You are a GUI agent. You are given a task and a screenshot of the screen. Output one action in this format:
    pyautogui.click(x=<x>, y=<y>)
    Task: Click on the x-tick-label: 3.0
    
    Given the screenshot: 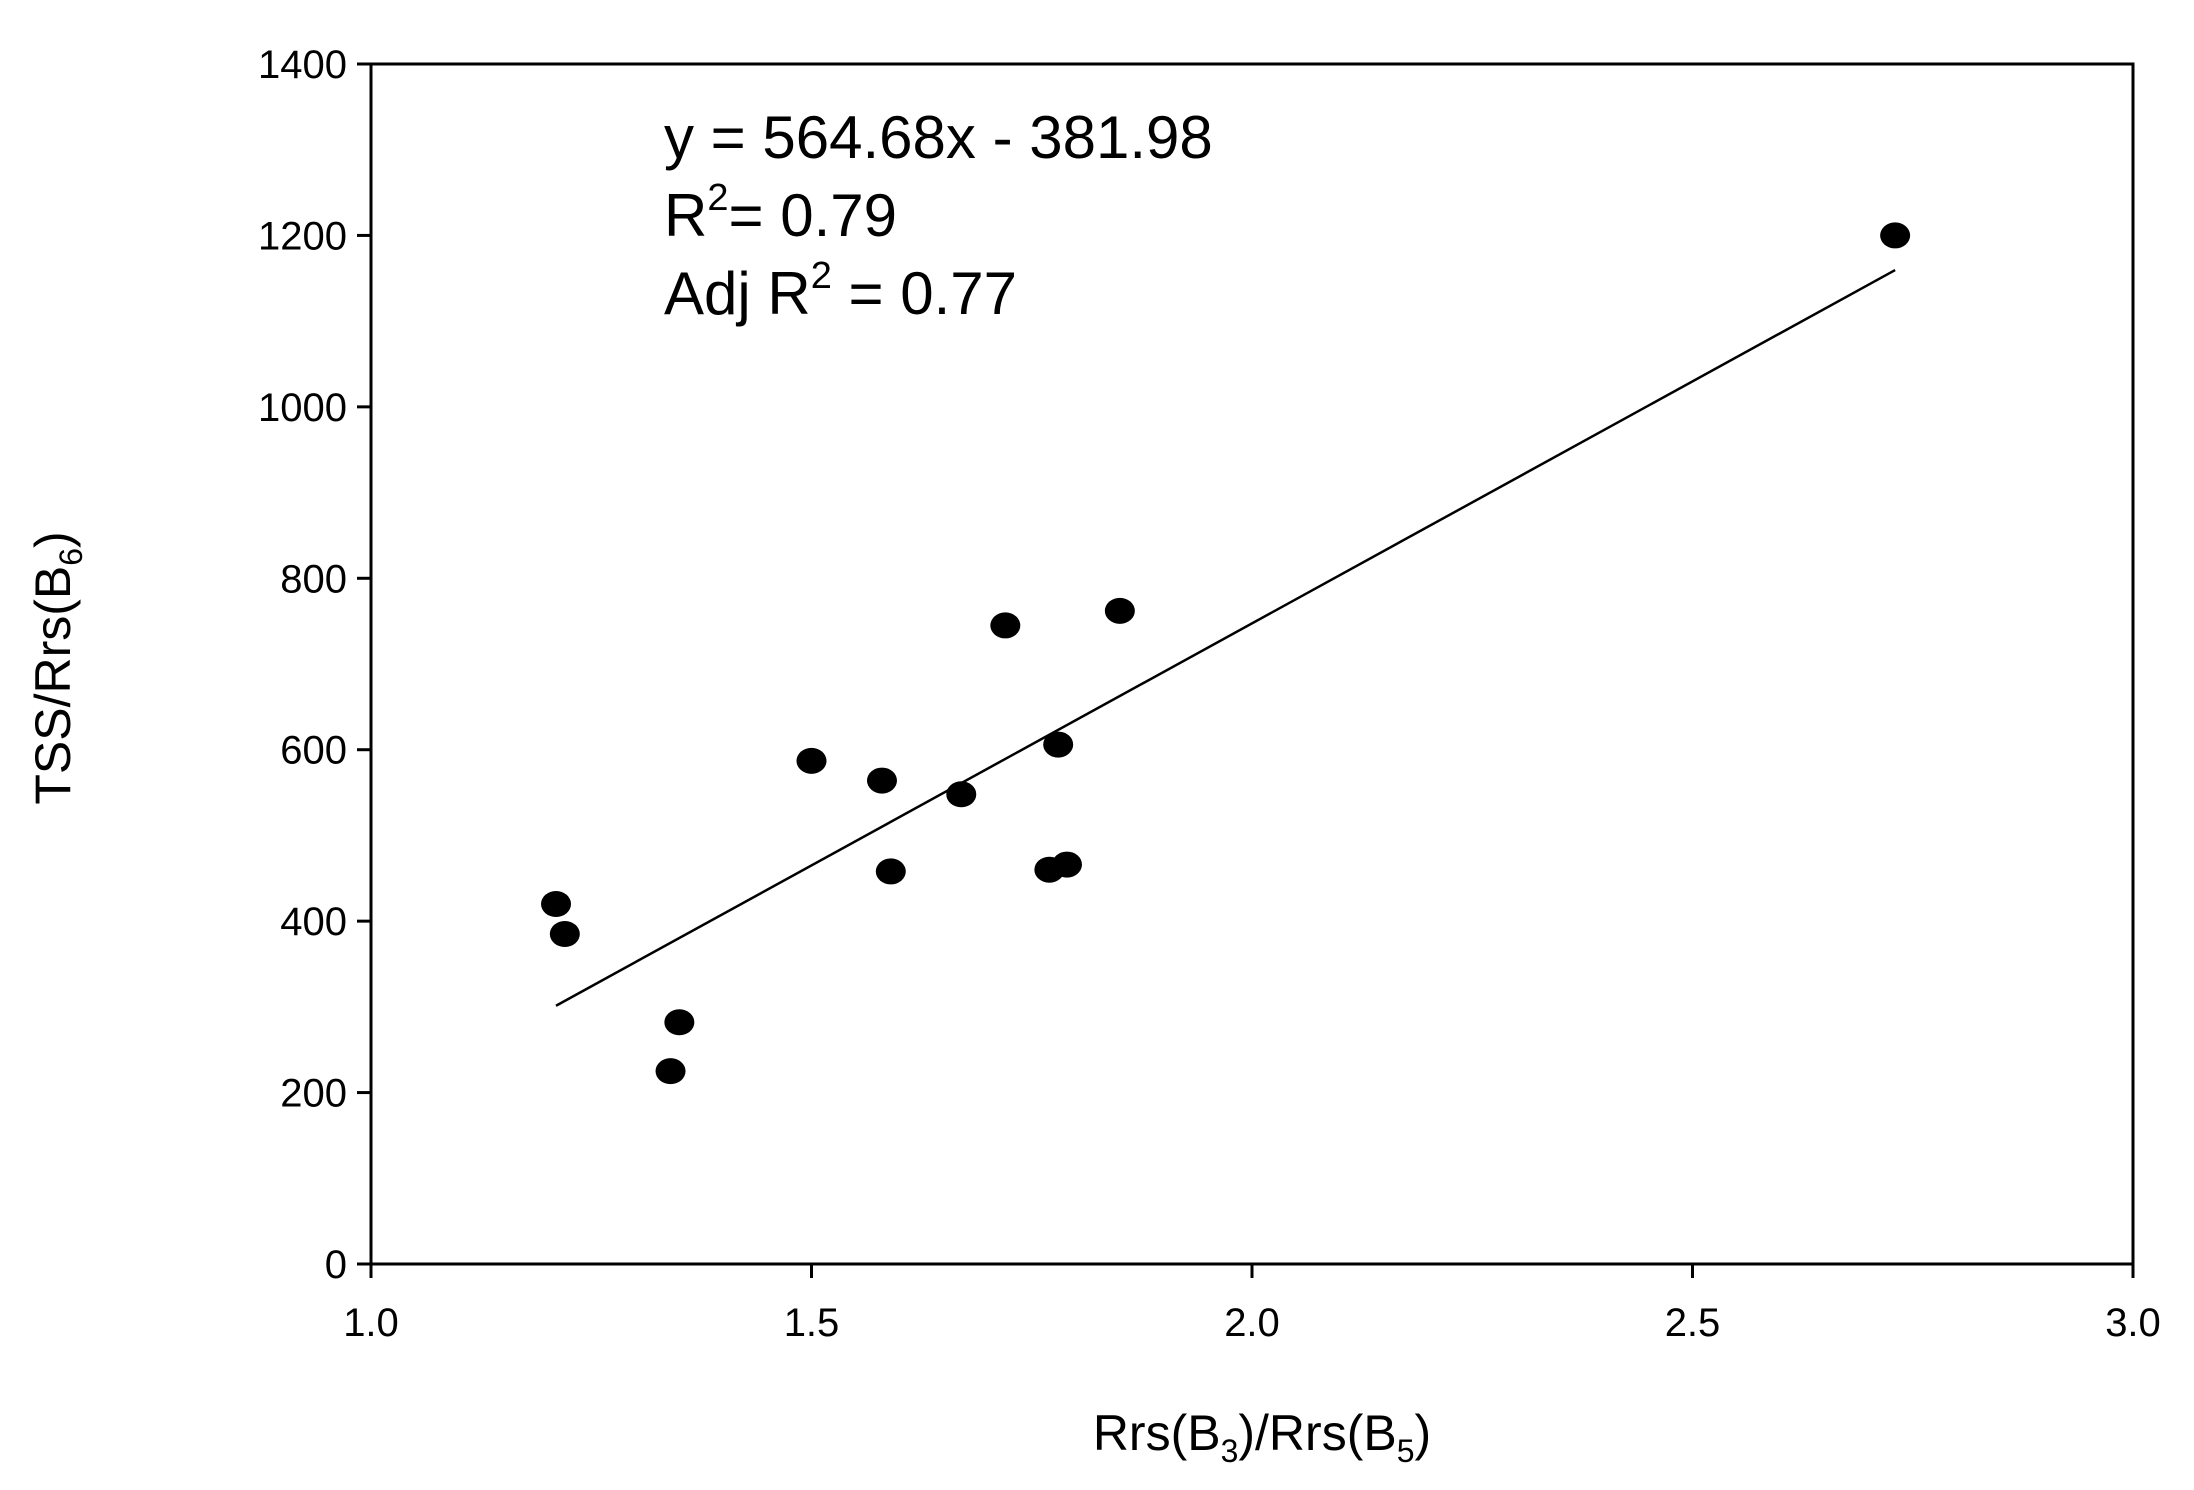 What is the action you would take?
    pyautogui.click(x=2133, y=1323)
    